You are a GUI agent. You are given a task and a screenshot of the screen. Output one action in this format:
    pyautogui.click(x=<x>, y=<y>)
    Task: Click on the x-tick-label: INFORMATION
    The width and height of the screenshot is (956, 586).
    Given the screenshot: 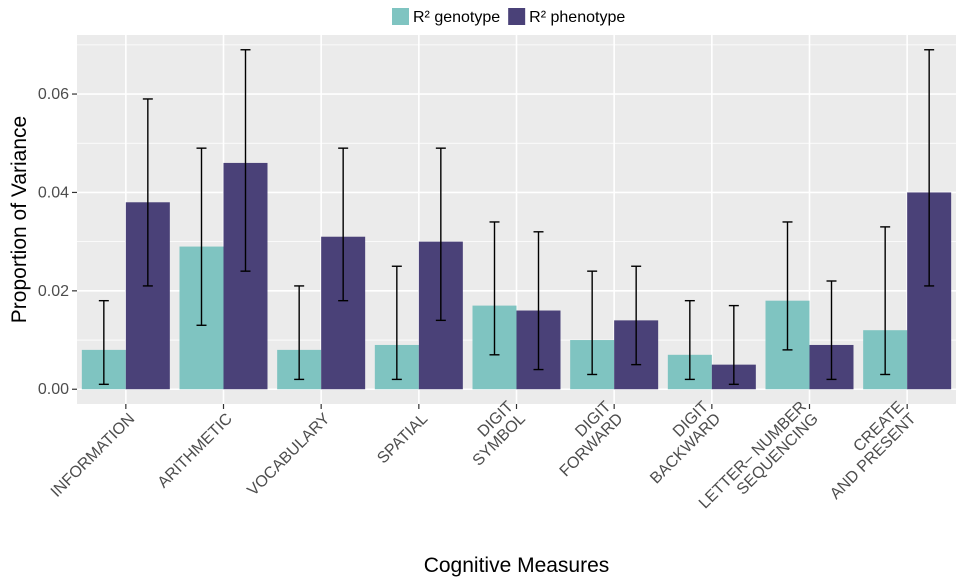 What is the action you would take?
    pyautogui.click(x=93, y=455)
    